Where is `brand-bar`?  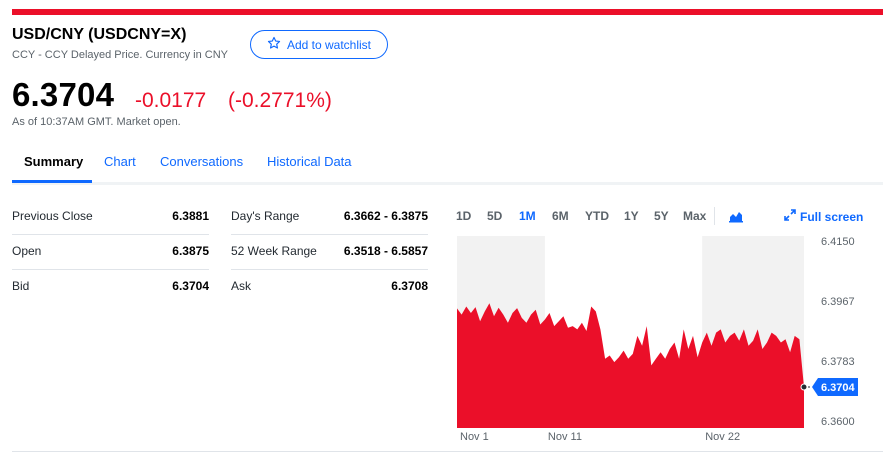
brand-bar is located at coordinates (447, 12).